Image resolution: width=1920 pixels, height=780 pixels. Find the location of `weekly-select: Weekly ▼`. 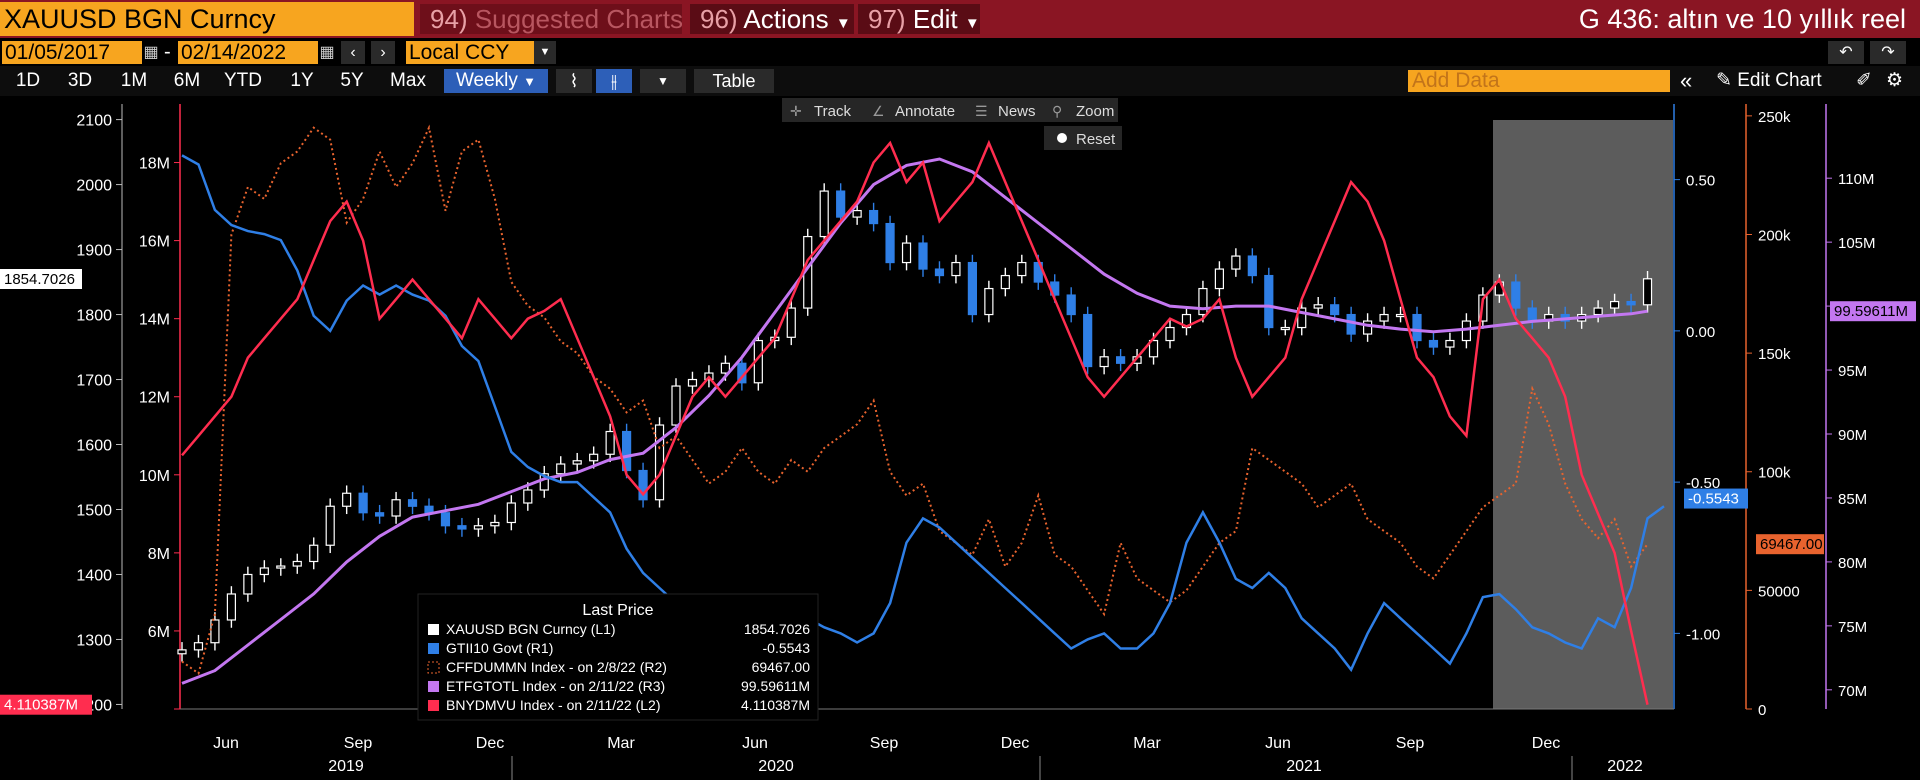

weekly-select: Weekly ▼ is located at coordinates (496, 81).